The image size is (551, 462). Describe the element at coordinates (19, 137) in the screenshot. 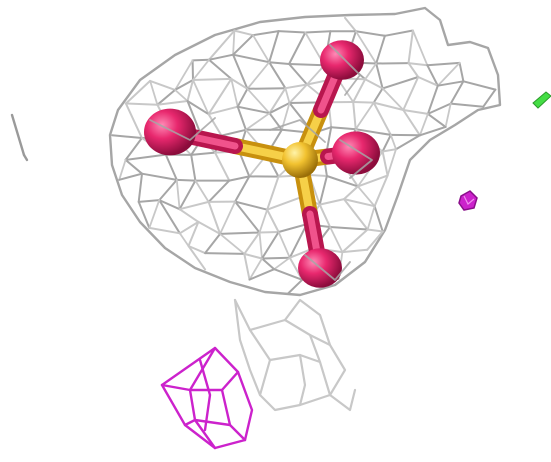

I see `stray-density-segment` at that location.